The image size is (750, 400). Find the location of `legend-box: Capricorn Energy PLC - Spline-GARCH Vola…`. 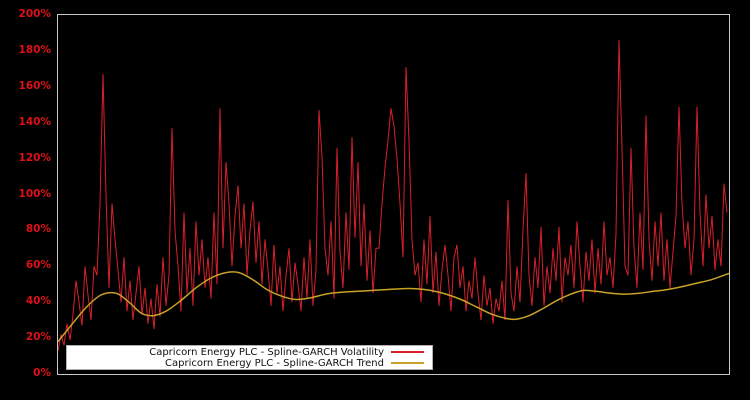

legend-box: Capricorn Energy PLC - Spline-GARCH Vola… is located at coordinates (249, 357).